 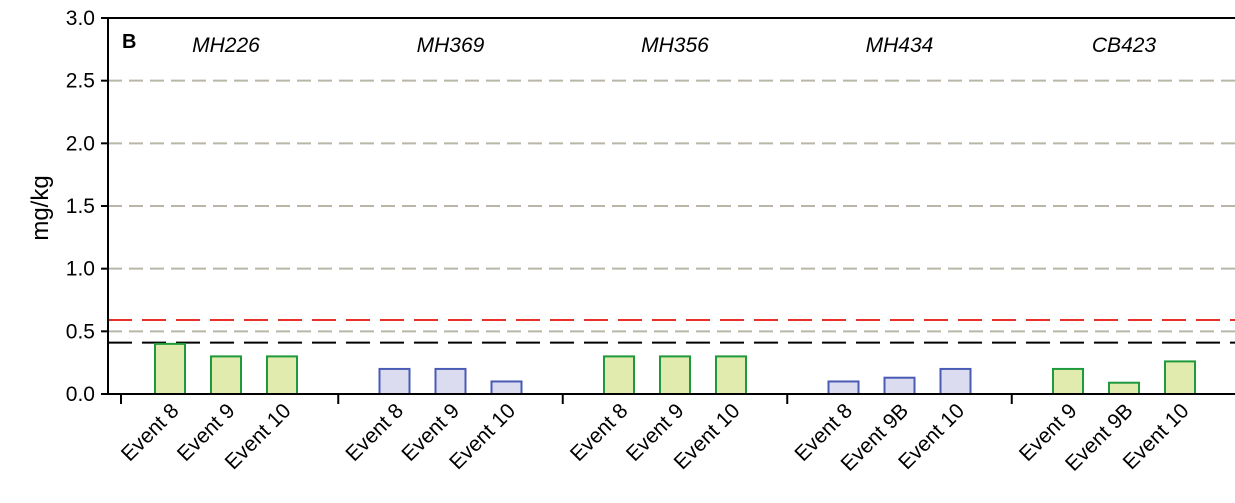 What do you see at coordinates (80, 269) in the screenshot?
I see `y-tick-label: 1.0` at bounding box center [80, 269].